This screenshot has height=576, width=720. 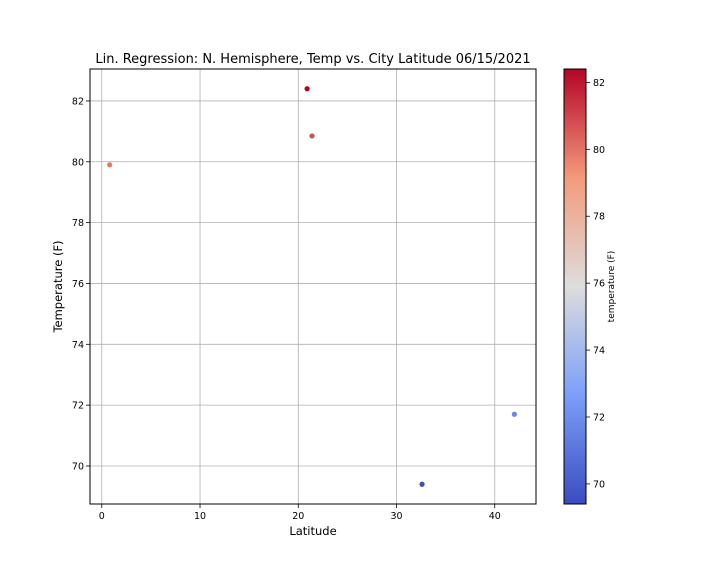 I want to click on y-tick-label: 70, so click(x=78, y=466).